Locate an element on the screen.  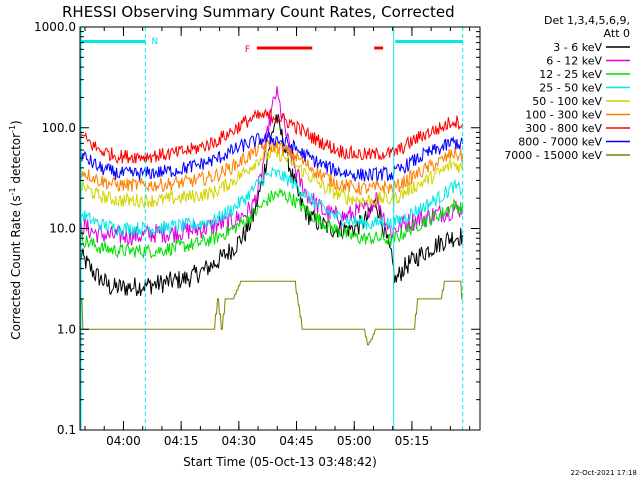
x-tick-label: 04:00 is located at coordinates (123, 441).